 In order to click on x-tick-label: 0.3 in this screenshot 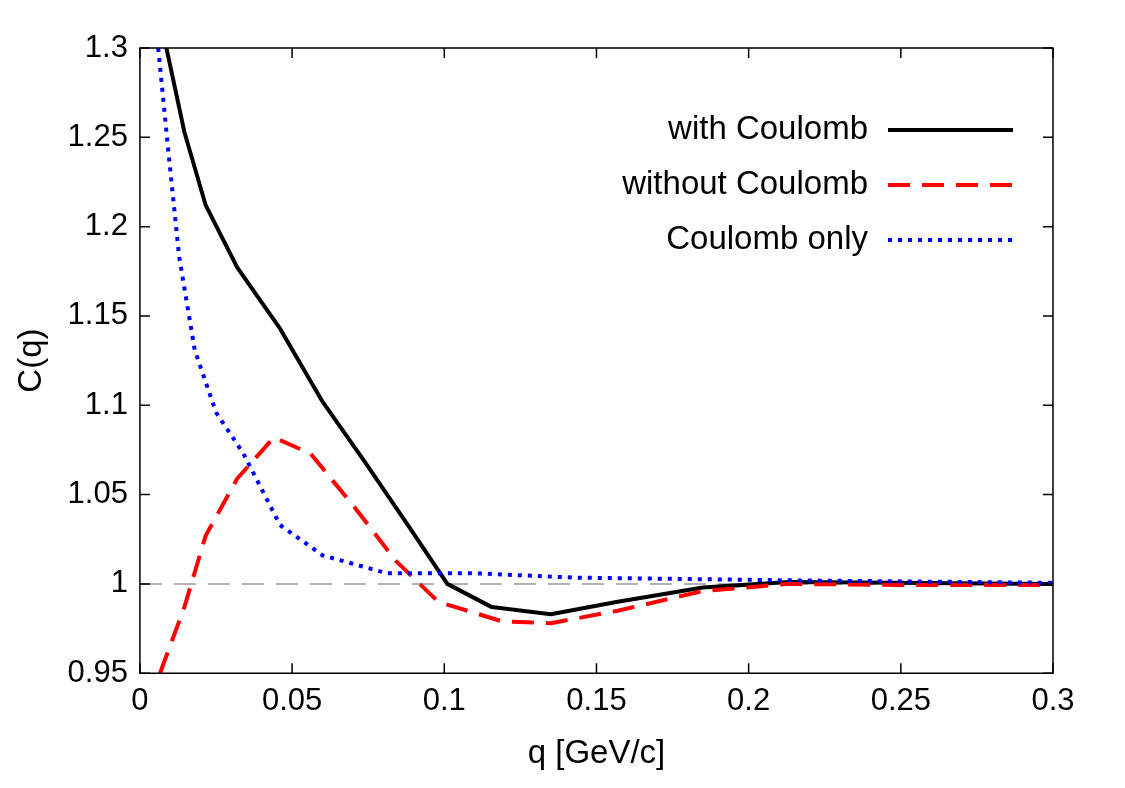, I will do `click(1053, 700)`.